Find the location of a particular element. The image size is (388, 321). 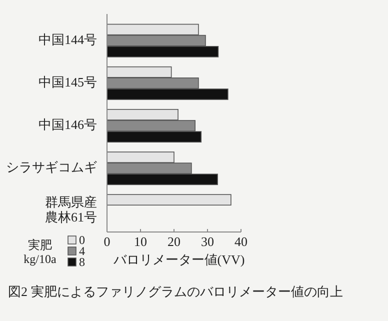

x-tick-label: 10 is located at coordinates (140, 241).